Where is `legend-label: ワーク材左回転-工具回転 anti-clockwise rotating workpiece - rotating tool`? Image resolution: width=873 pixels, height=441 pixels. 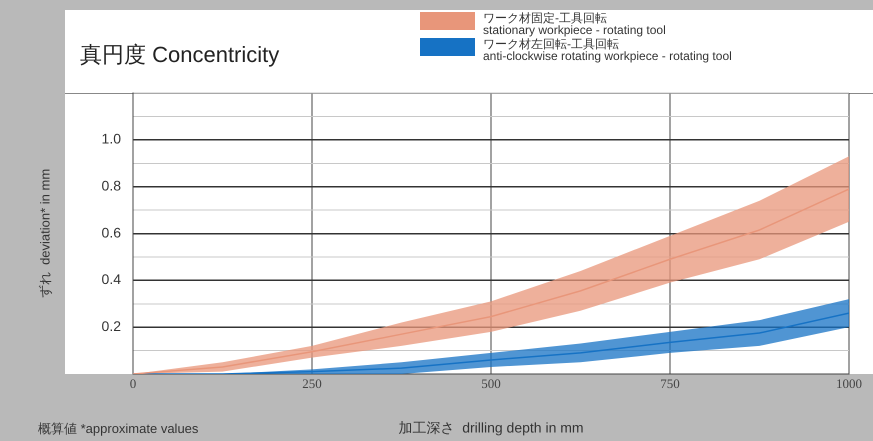 legend-label: ワーク材左回転-工具回転 anti-clockwise rotating workpiece - rotating tool is located at coordinates (607, 50).